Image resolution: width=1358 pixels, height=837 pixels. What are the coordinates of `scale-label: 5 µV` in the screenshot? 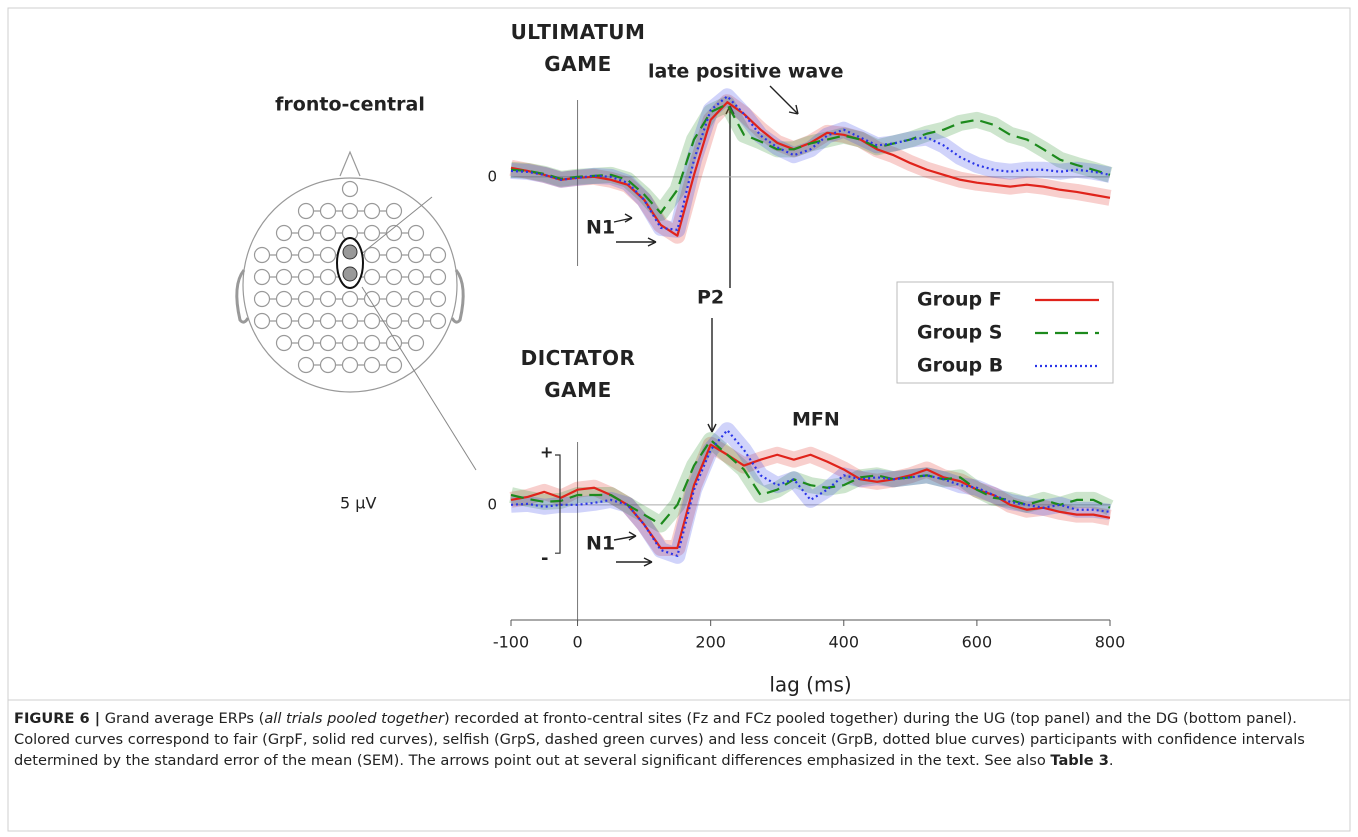 It's located at (358, 503).